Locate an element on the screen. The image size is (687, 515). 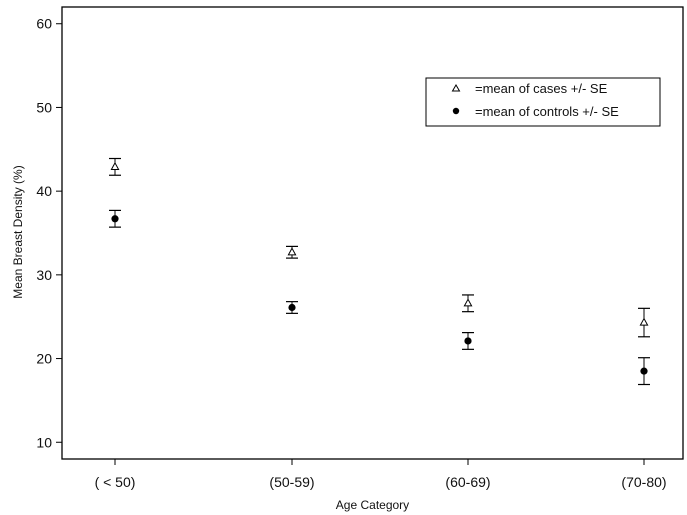
x-tick-label: (50-59) is located at coordinates (291, 482).